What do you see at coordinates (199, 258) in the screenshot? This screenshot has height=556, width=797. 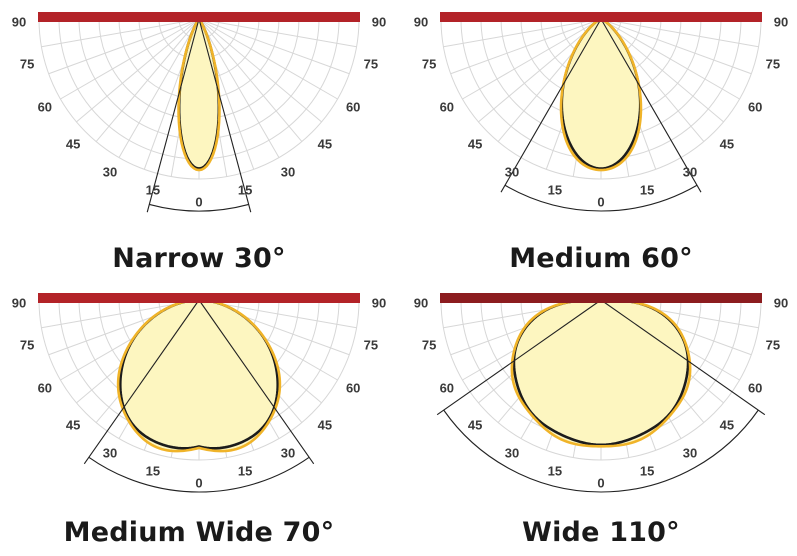 I see `panel-title-narrow: Narrow 30°` at bounding box center [199, 258].